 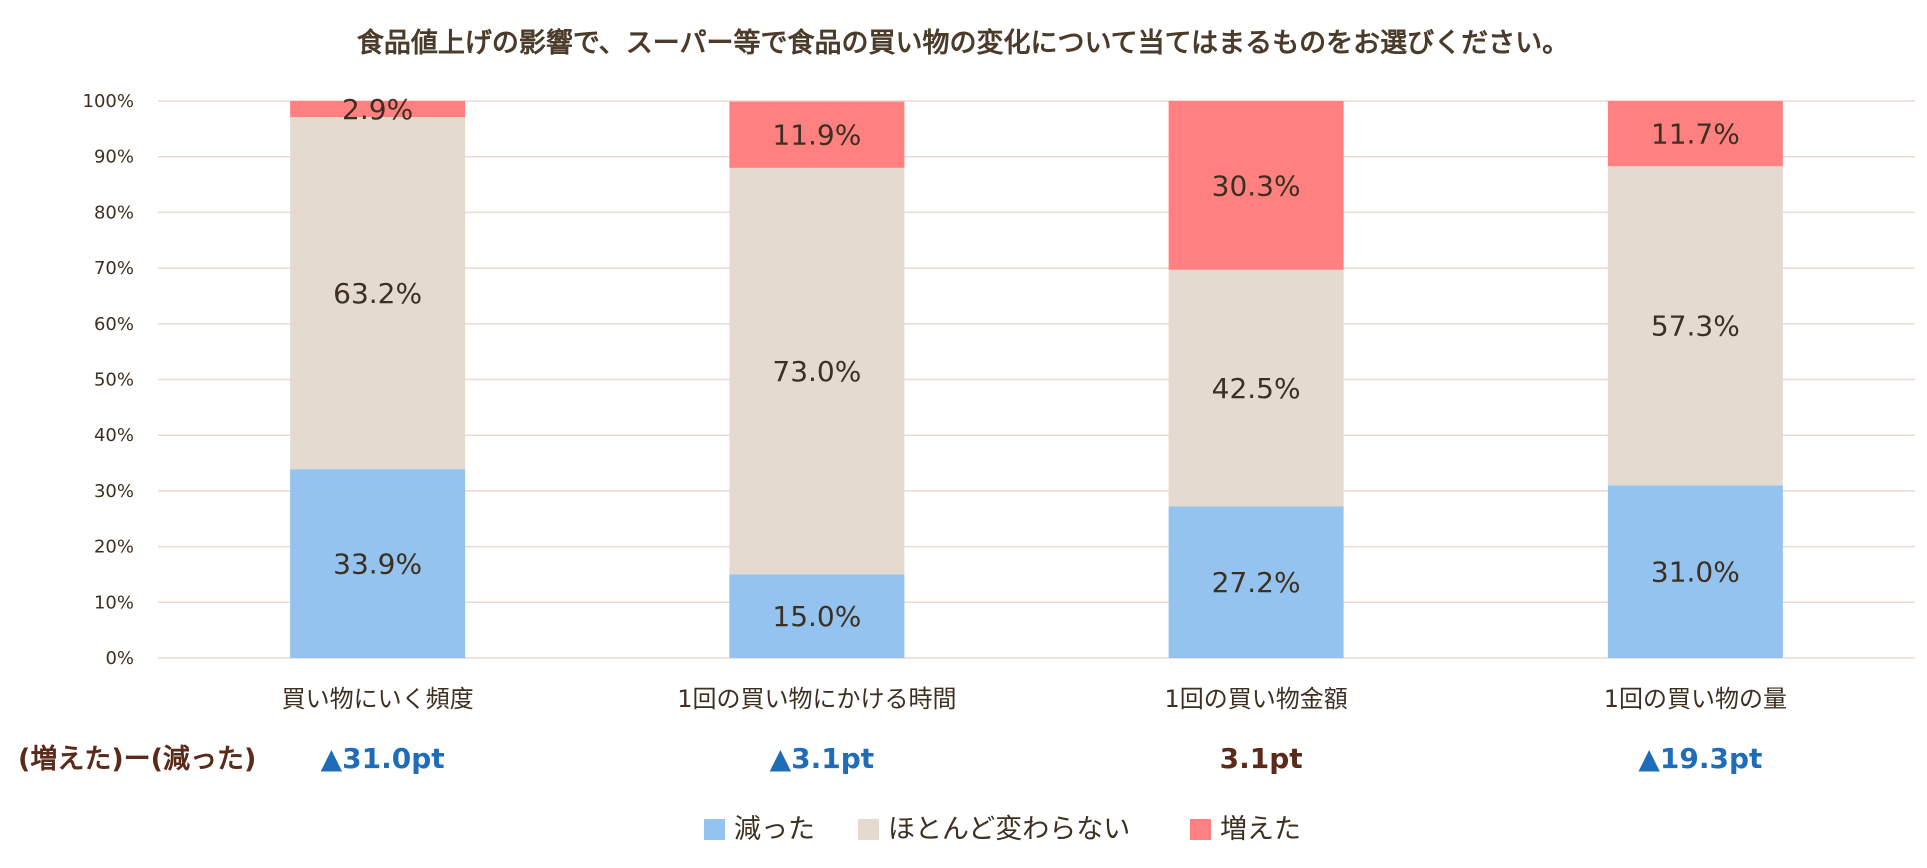 I want to click on data-label: 63.2%, so click(x=377, y=293).